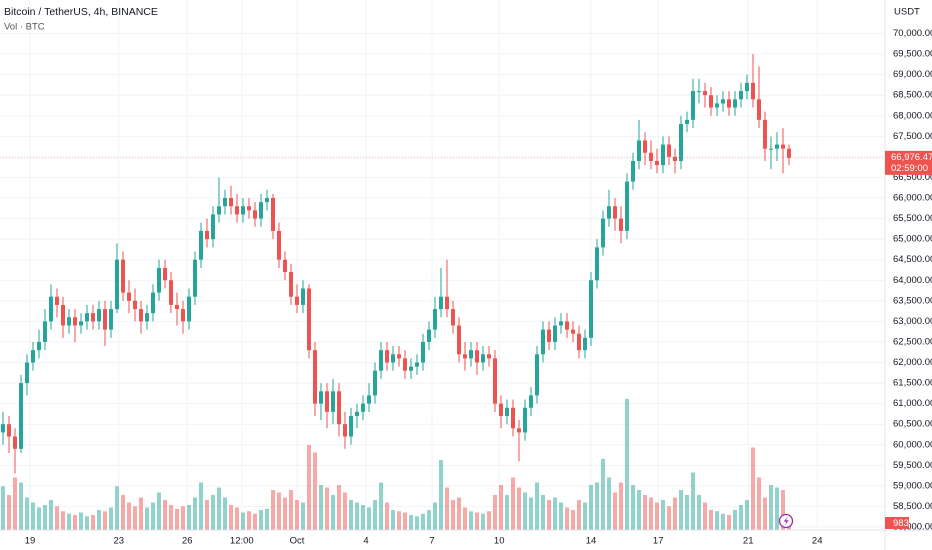 The image size is (932, 550). Describe the element at coordinates (912, 74) in the screenshot. I see `y-tick-label: 69,000.00` at that location.